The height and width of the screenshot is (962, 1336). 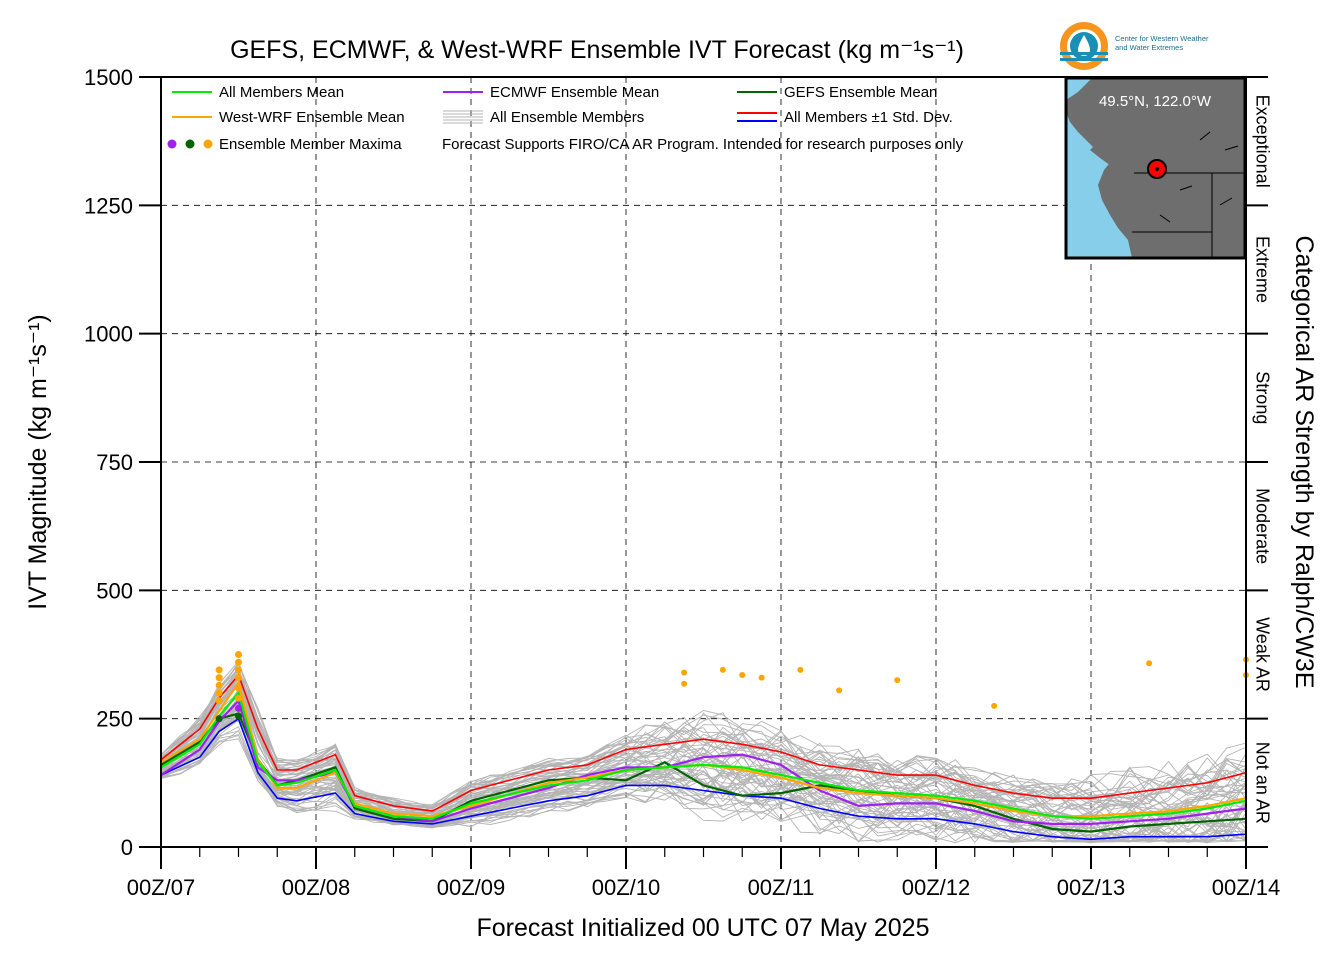 I want to click on x-tick-label: 00Z/11, so click(x=781, y=887).